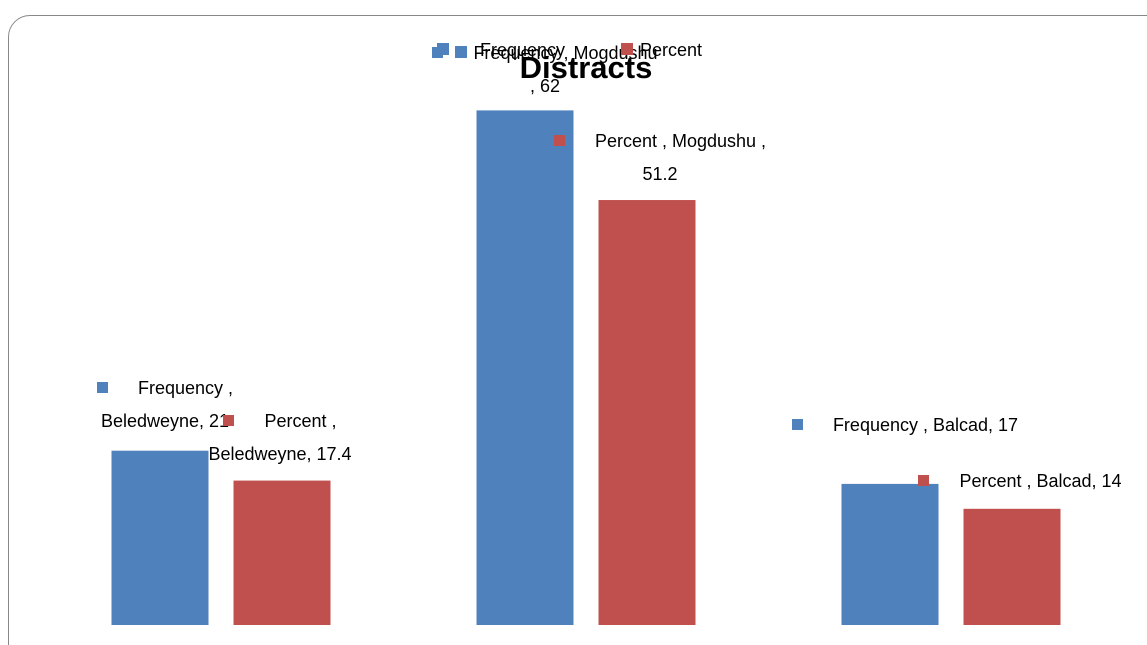  Describe the element at coordinates (523, 50) in the screenshot. I see `legend-label: Frequency` at that location.